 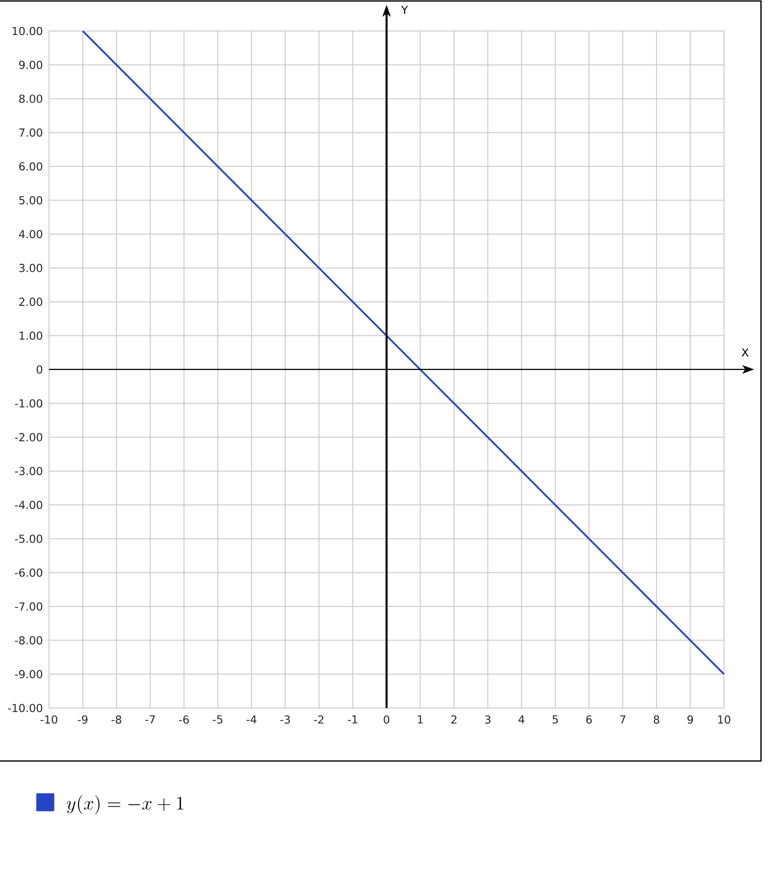 I want to click on x-tick-label: -5, so click(x=217, y=719).